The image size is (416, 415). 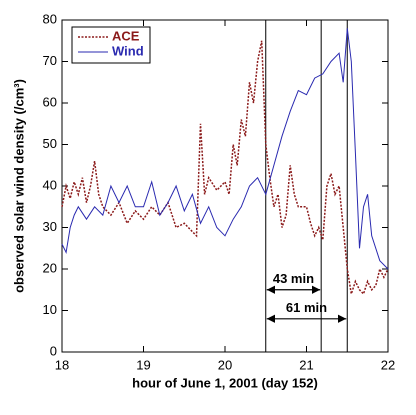 I want to click on y-tick-label: 50, so click(x=50, y=143).